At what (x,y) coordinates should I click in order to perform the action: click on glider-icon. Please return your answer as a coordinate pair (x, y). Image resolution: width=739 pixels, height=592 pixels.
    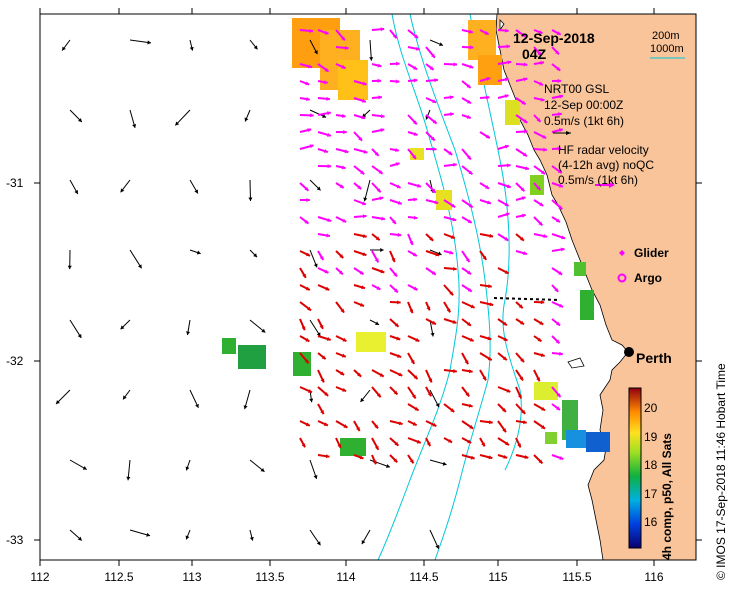
    Looking at the image, I should click on (622, 253).